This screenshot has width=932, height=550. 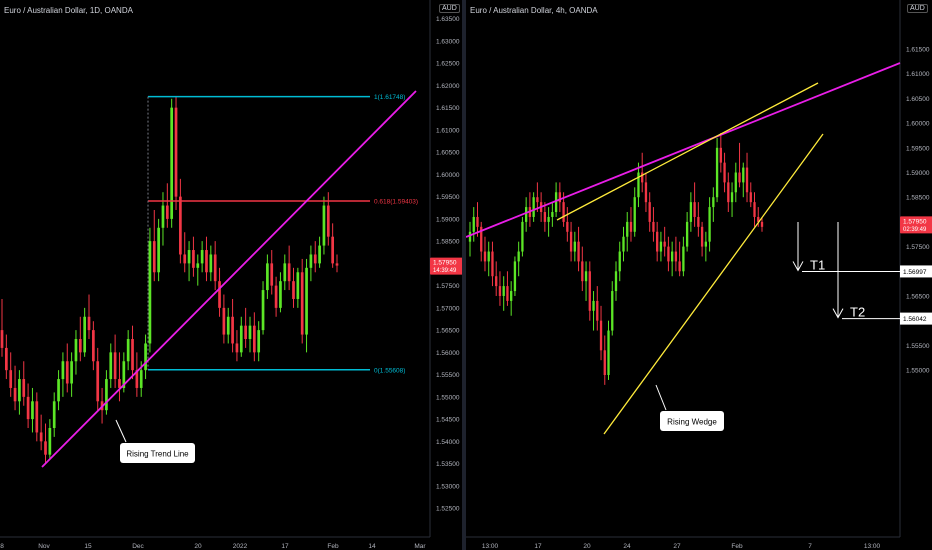 I want to click on h4-currency-badge: AUD, so click(x=917, y=8).